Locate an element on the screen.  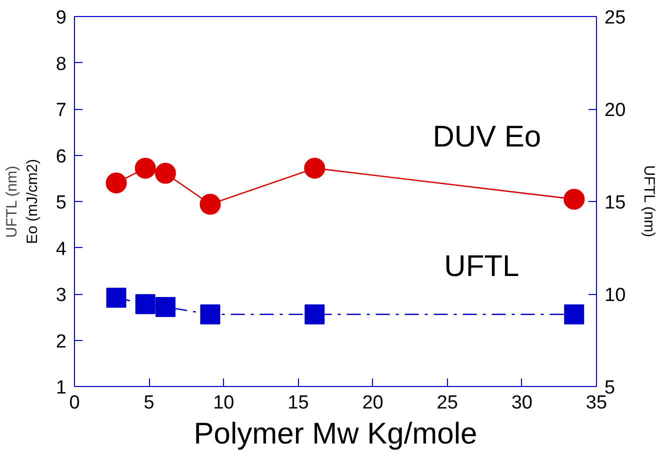
x-axis-title: Polymer Mw Kg/mole is located at coordinates (336, 434).